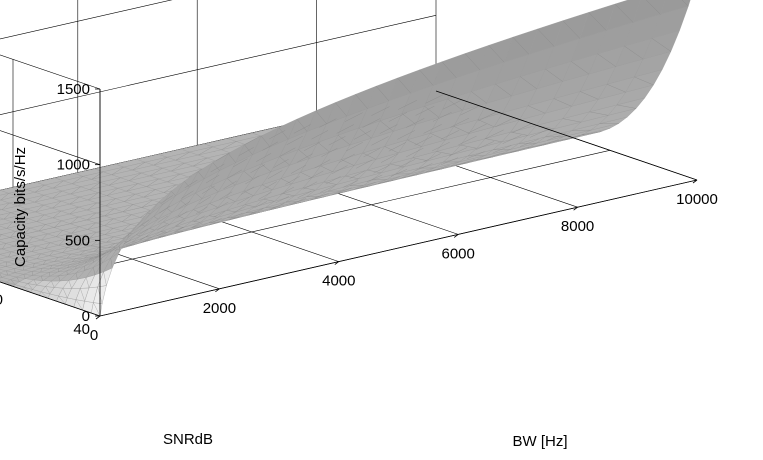  Describe the element at coordinates (73, 89) in the screenshot. I see `z-tick-label: 1500` at that location.